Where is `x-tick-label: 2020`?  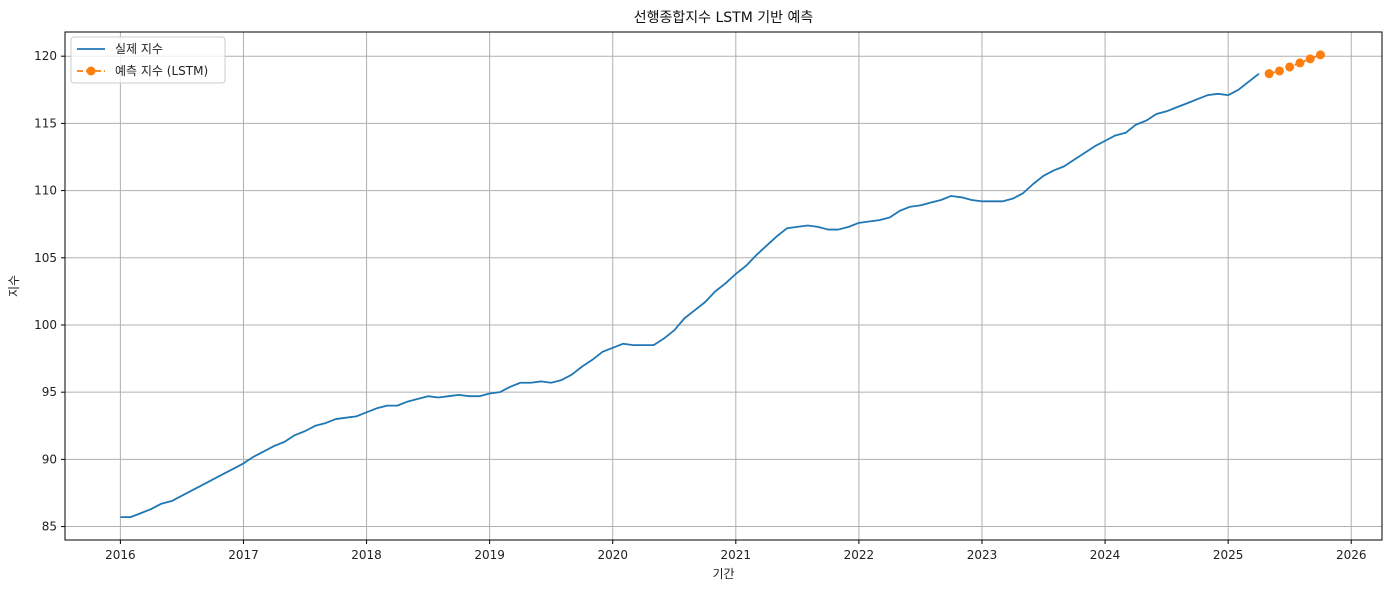
x-tick-label: 2020 is located at coordinates (612, 555).